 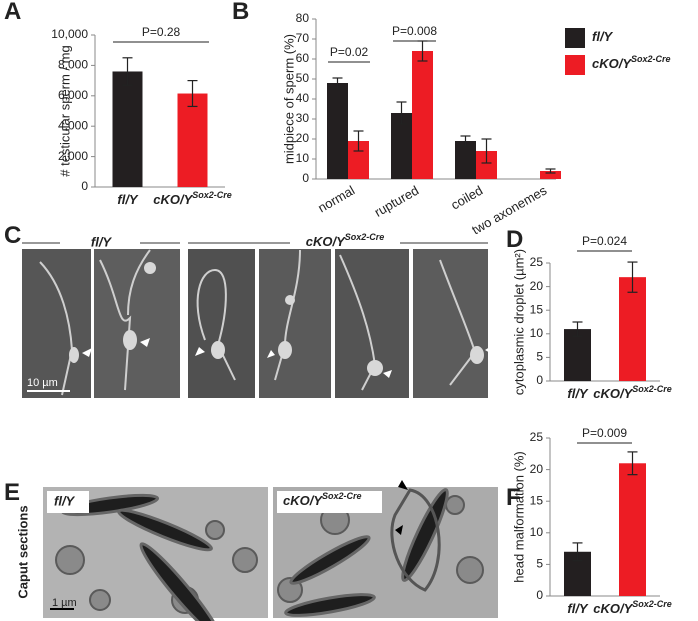 What do you see at coordinates (161, 32) in the screenshot?
I see `annotation: P=0.28` at bounding box center [161, 32].